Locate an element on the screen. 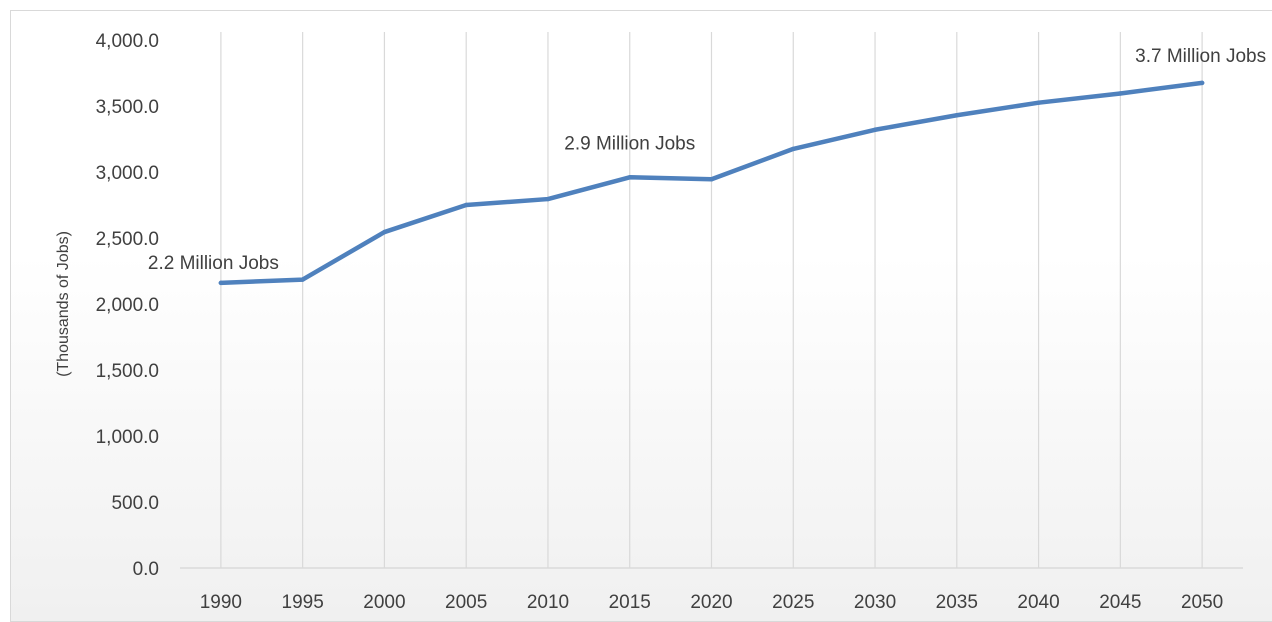 Image resolution: width=1272 pixels, height=622 pixels. data-annotation: 2.2 Million Jobs is located at coordinates (213, 263).